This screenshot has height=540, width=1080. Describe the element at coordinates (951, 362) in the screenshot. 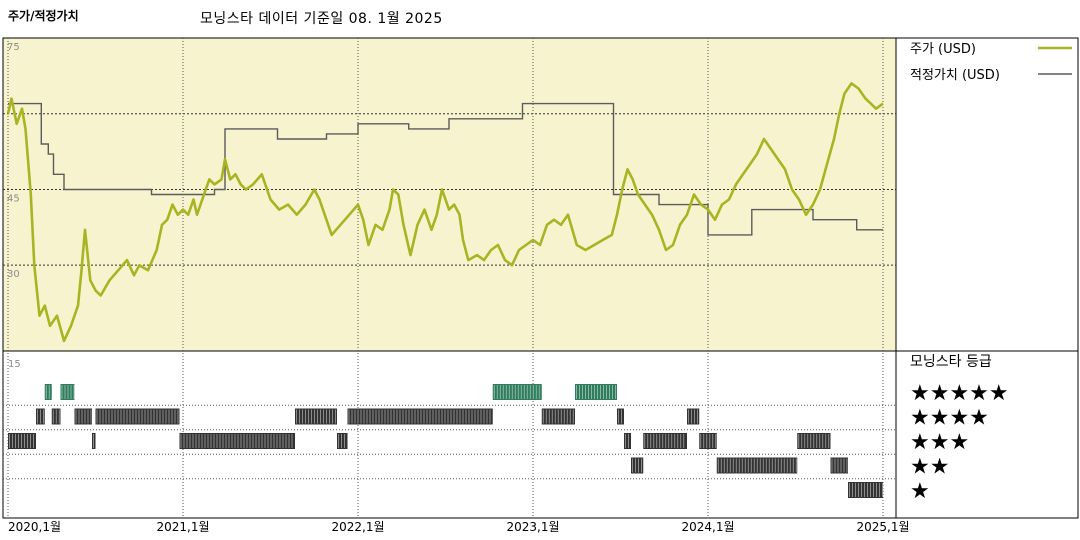

I see `rating-legend-title: 모닝스타 등급` at that location.